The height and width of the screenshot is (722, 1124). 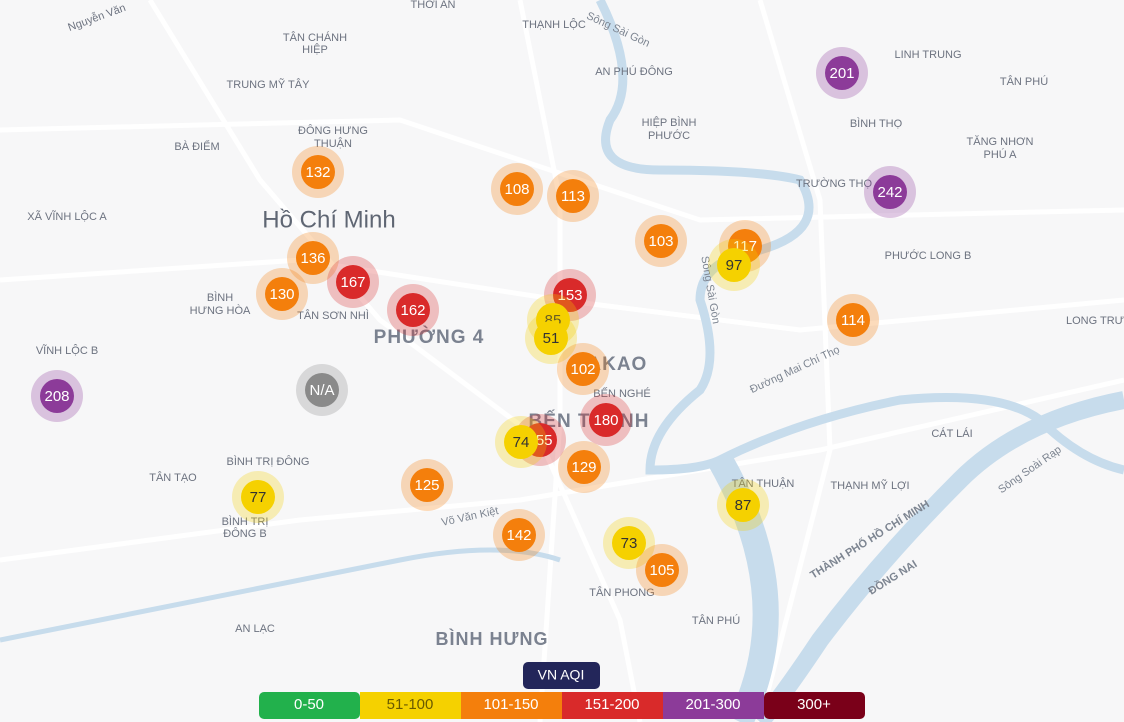 I want to click on aqi-marker: 105, so click(x=662, y=570).